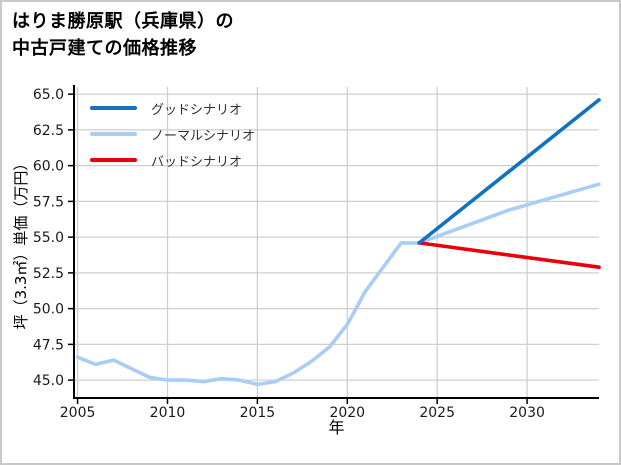  Describe the element at coordinates (509, 213) in the screenshot. I see `normal-scenario-line` at that location.